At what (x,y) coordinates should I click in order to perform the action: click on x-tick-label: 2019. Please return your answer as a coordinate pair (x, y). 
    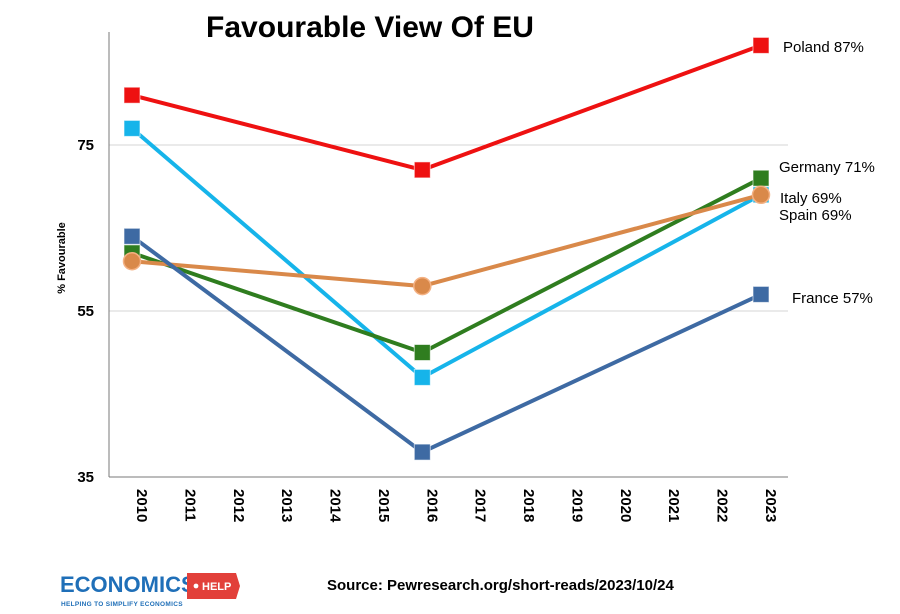
    Looking at the image, I should click on (576, 505).